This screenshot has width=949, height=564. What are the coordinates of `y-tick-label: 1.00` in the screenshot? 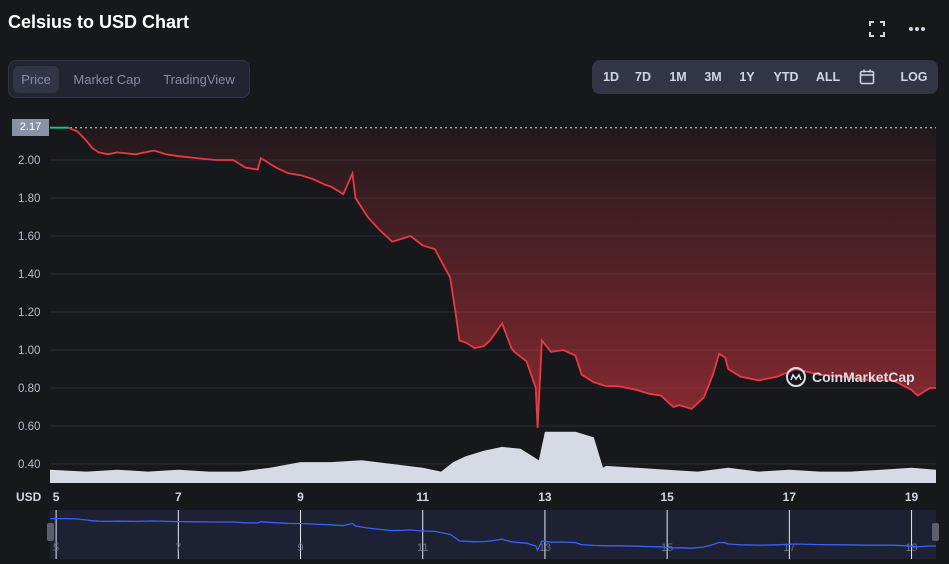 It's located at (29, 351).